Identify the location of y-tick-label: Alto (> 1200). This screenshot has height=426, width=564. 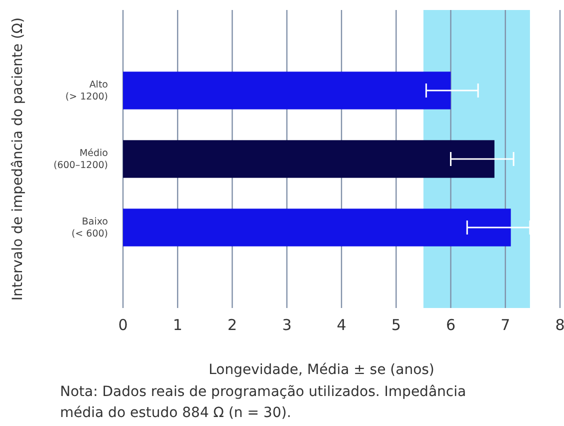
(86, 90).